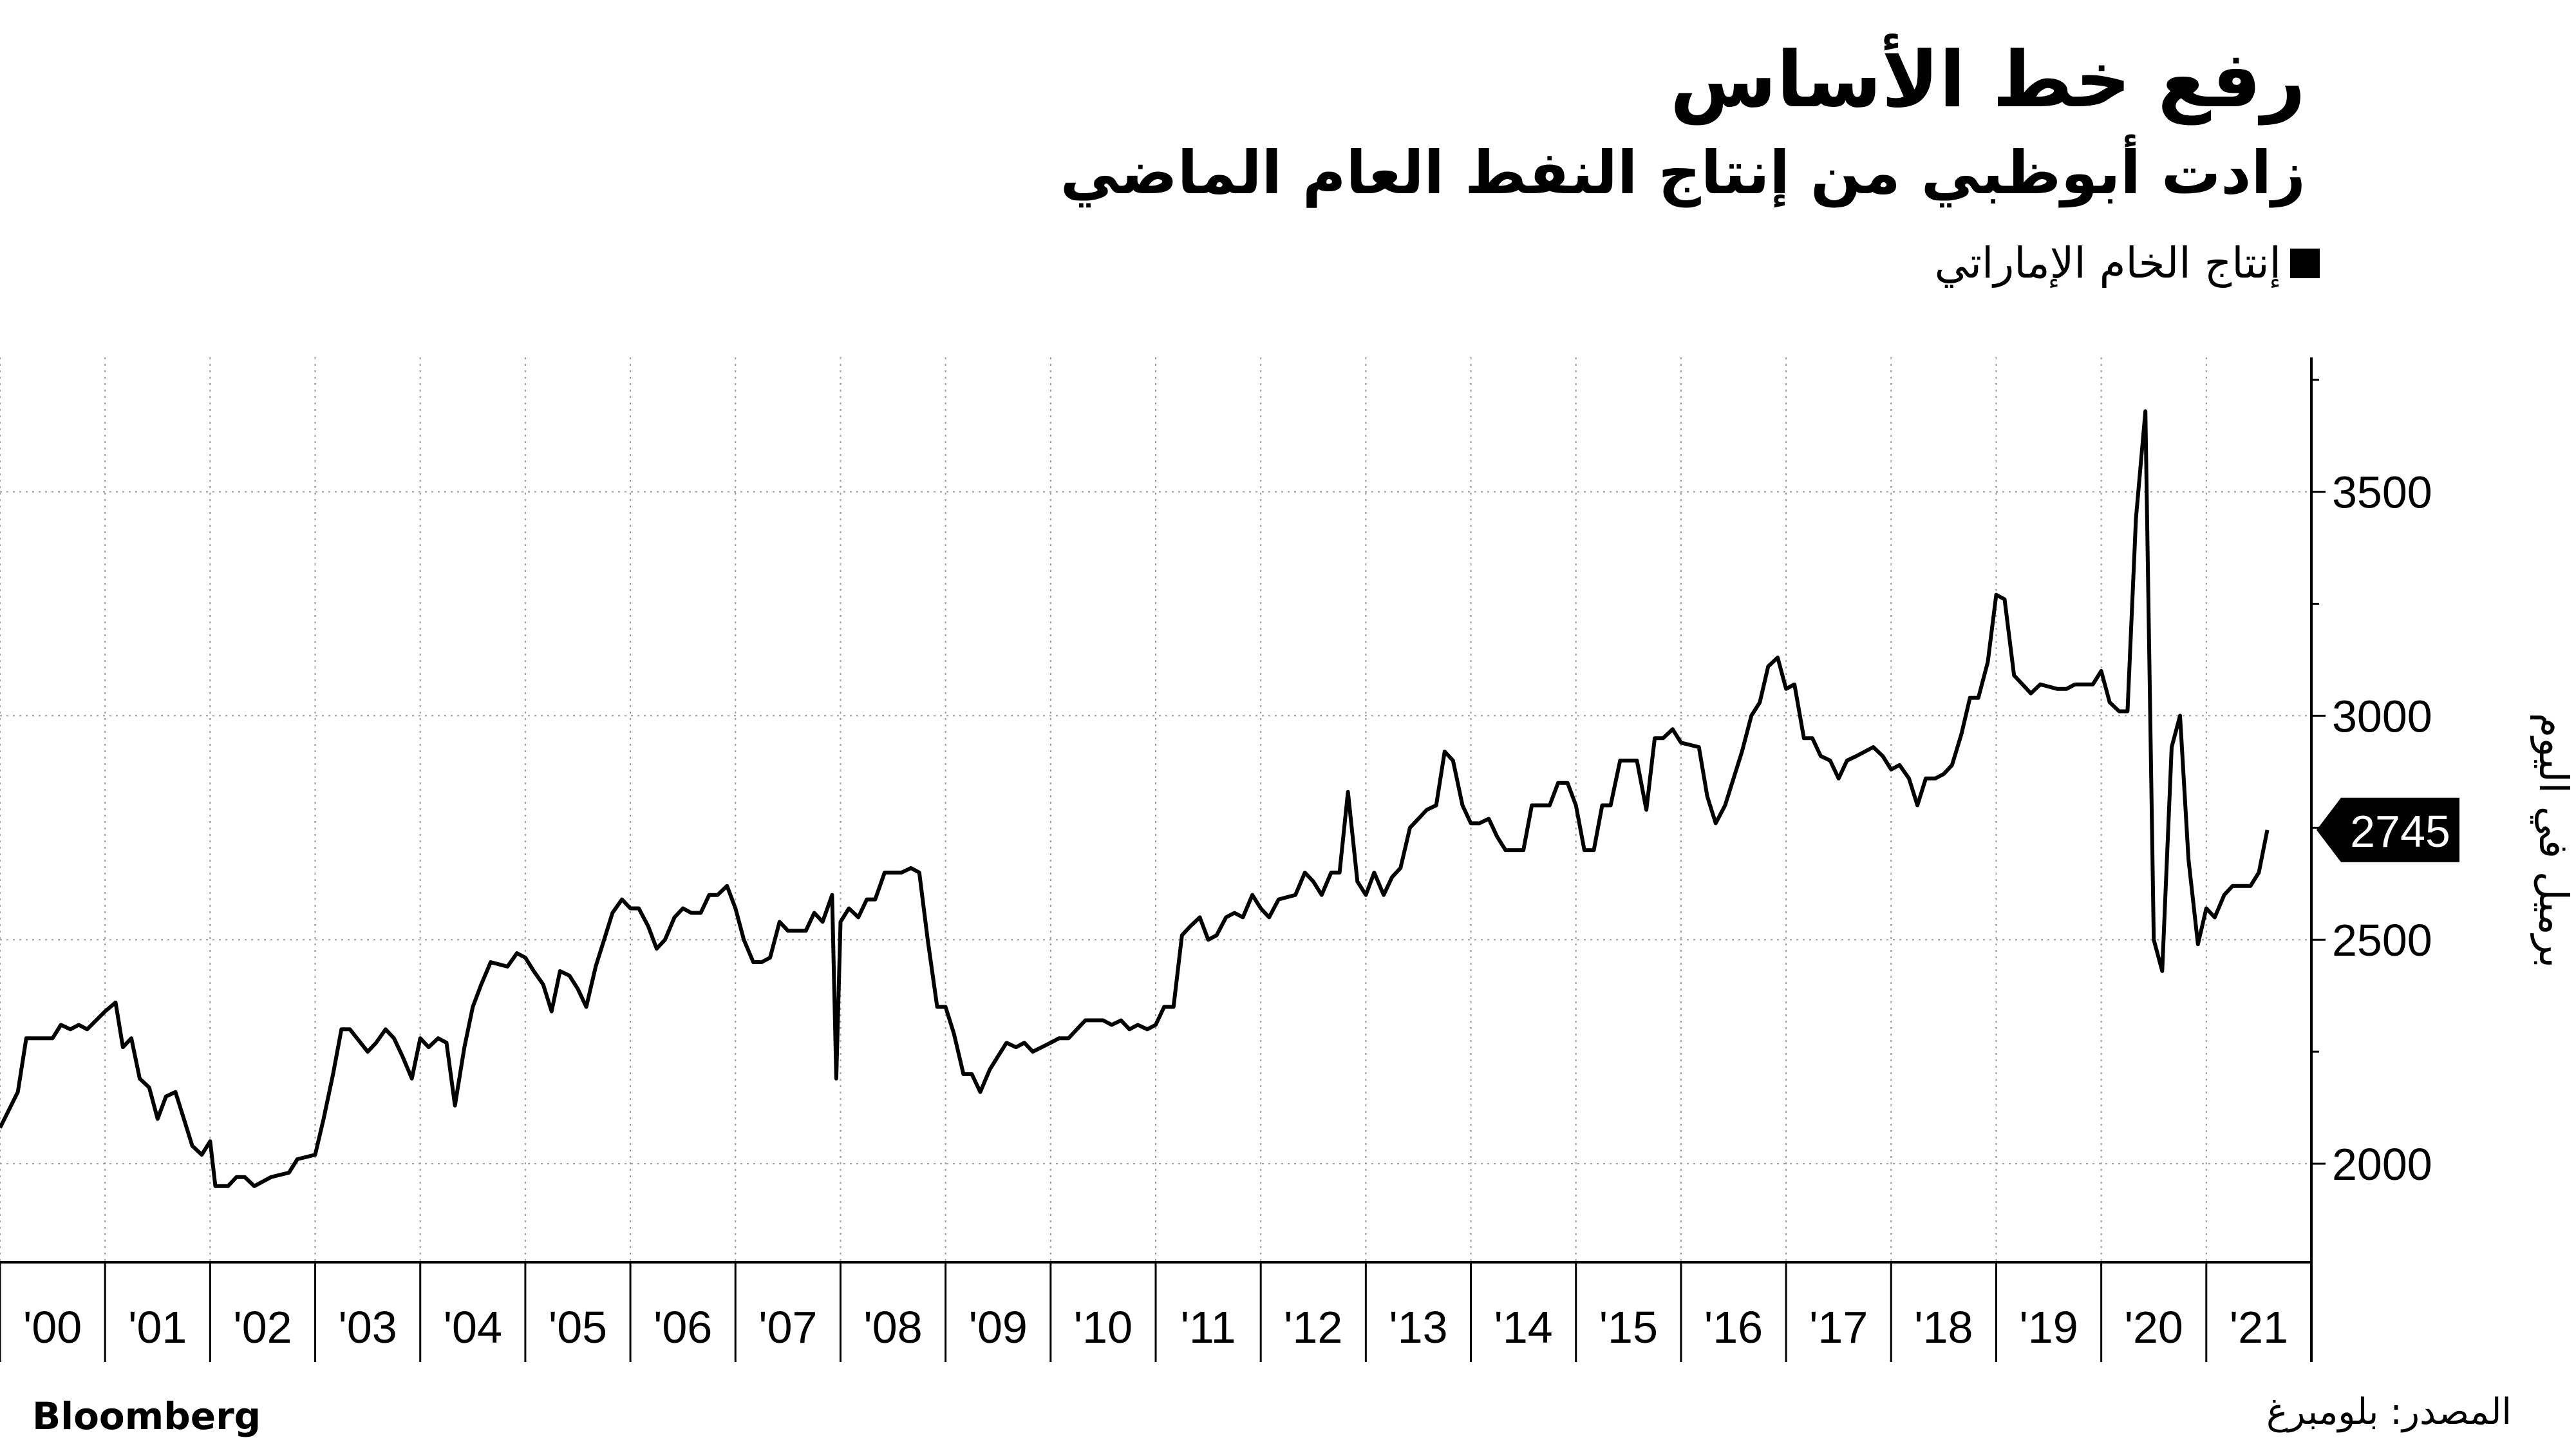  I want to click on source-note: المصدر: بلومبرغ, so click(2389, 1412).